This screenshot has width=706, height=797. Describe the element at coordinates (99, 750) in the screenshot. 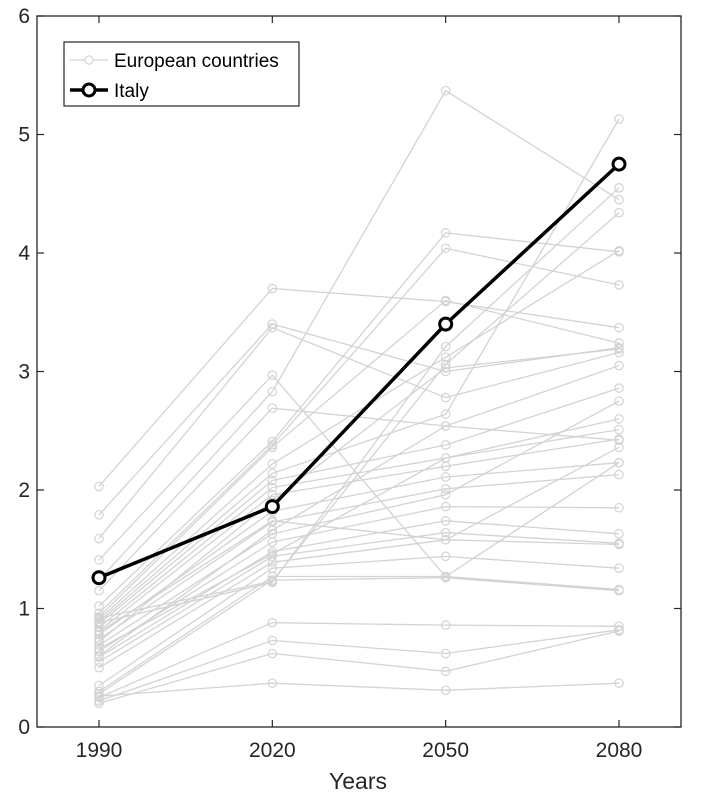

I see `x-tick-label: 1990` at that location.